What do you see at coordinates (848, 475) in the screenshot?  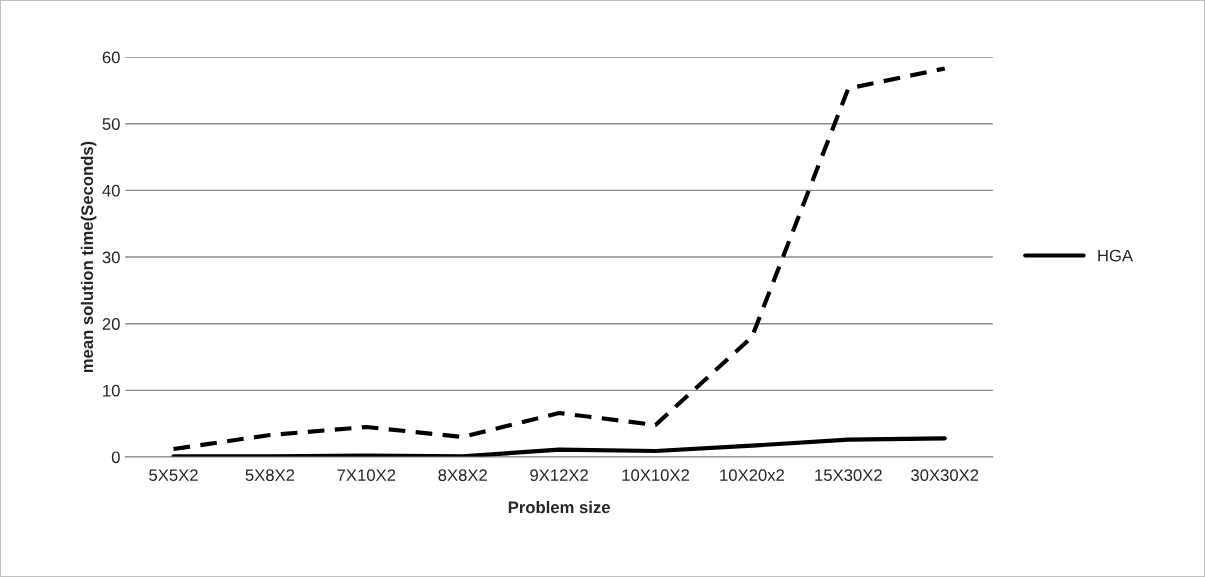 I see `x-tick-label: 15X30X2` at bounding box center [848, 475].